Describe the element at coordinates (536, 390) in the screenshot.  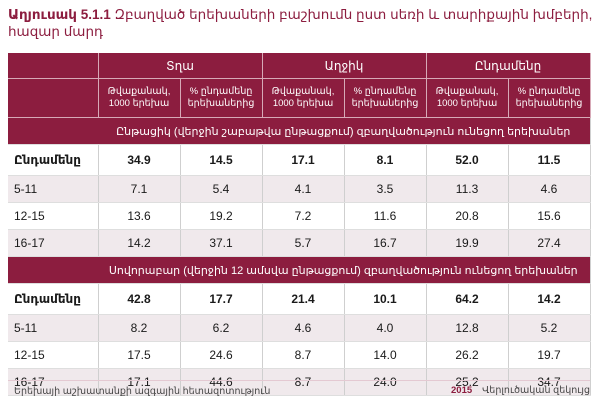
I see `footer-report-name: Վերլուծական զեկույց` at that location.